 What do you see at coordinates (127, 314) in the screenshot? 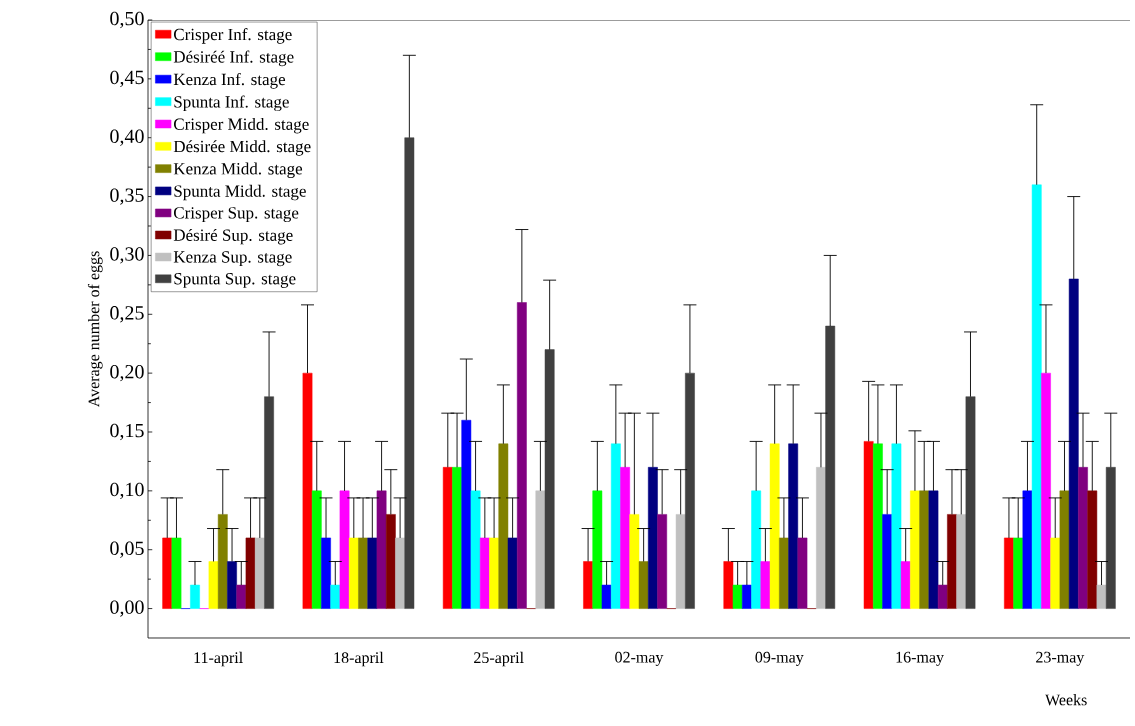
I see `y-tick-label: 0,25` at bounding box center [127, 314].